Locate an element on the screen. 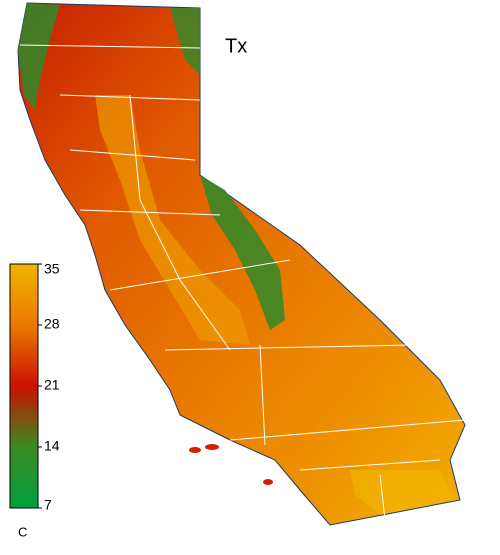 The width and height of the screenshot is (500, 555). colorbar-tick-label: 7 is located at coordinates (48, 505).